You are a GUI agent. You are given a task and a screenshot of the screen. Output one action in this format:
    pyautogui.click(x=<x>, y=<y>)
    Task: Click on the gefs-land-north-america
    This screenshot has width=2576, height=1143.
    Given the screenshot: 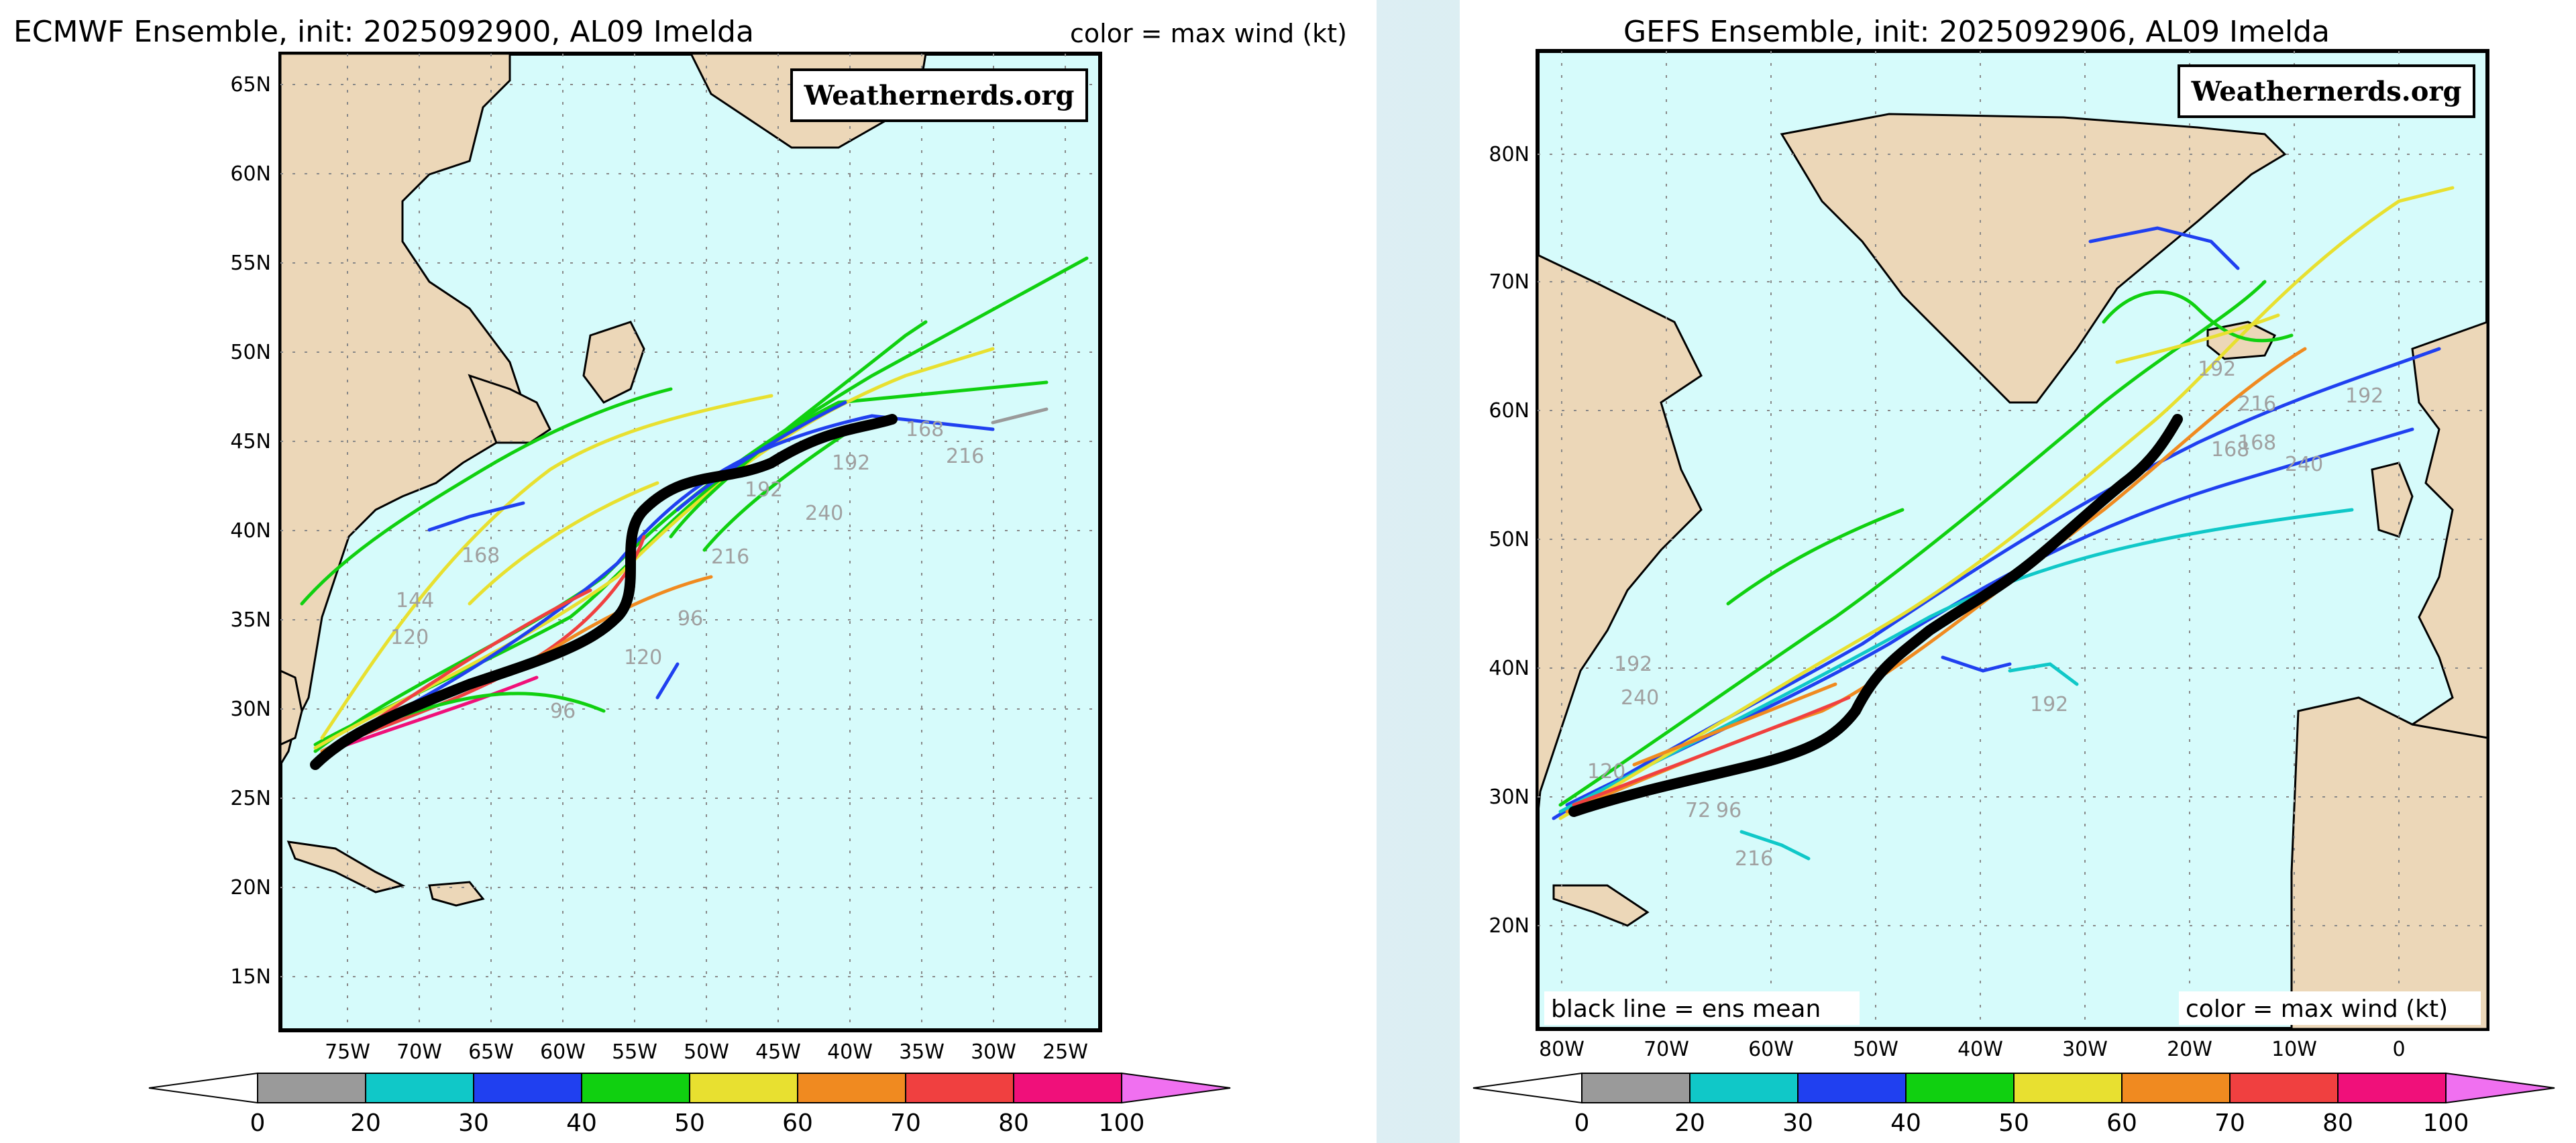 What is the action you would take?
    pyautogui.click(x=1619, y=536)
    